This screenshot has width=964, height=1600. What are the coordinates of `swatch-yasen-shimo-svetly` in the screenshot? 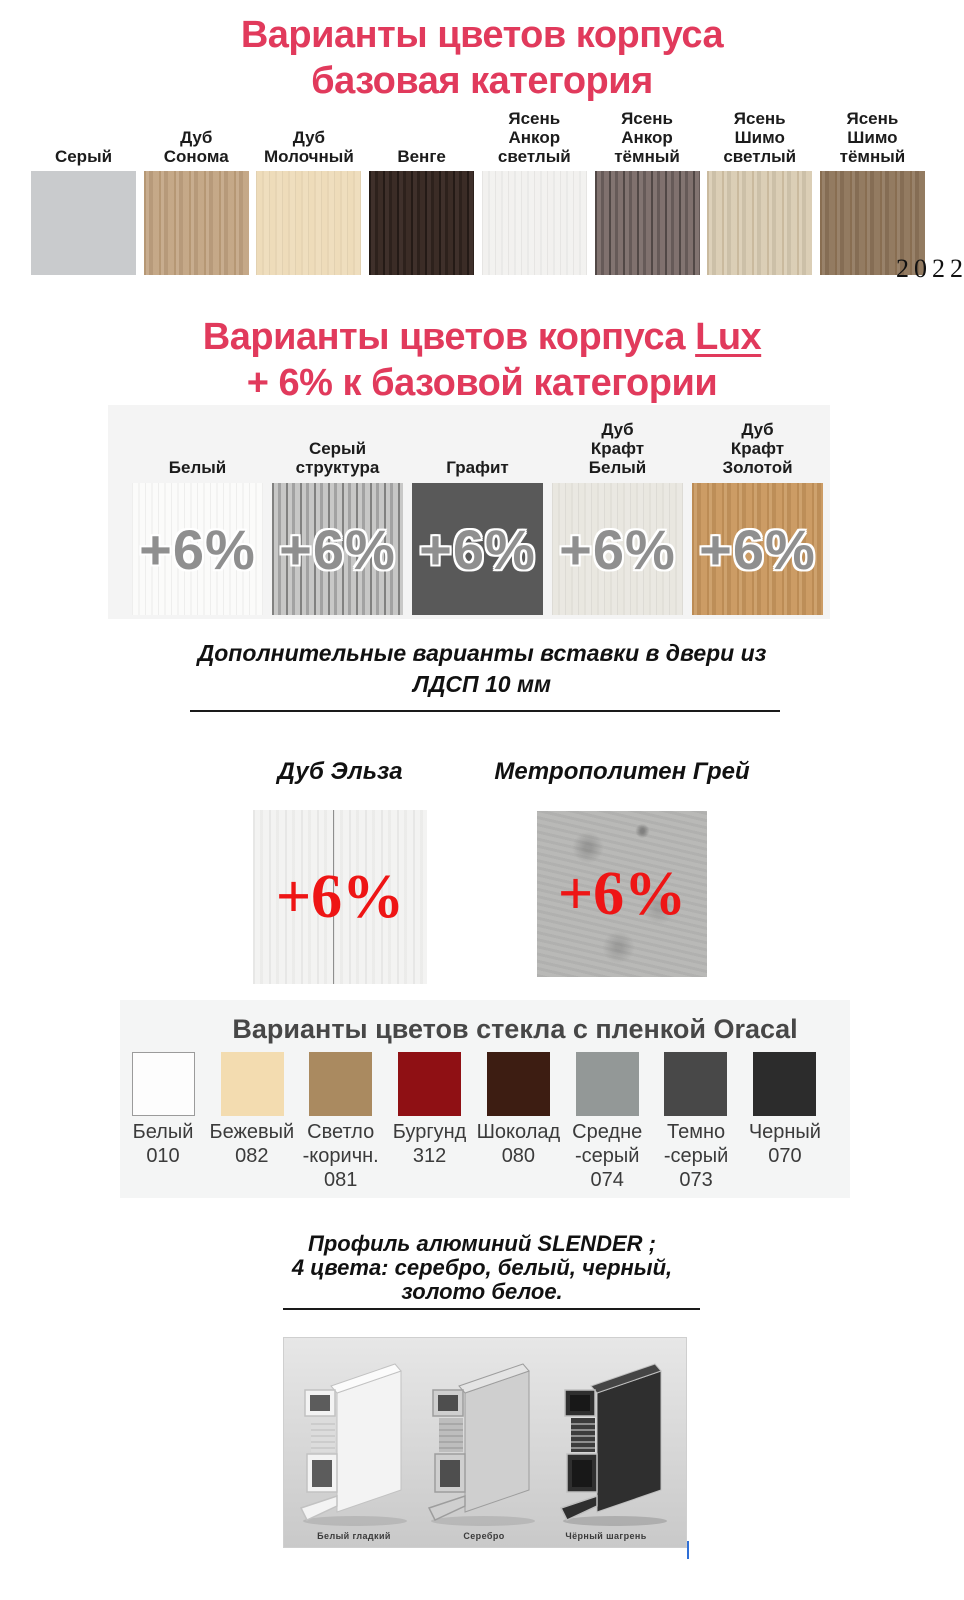 It's located at (760, 223).